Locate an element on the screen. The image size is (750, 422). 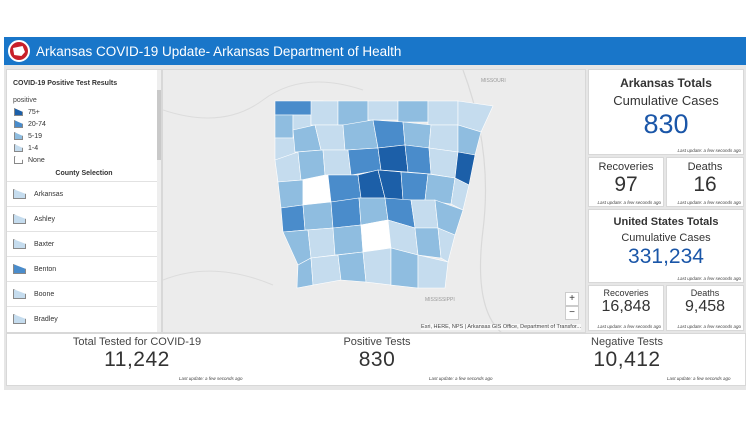
arkansas-counties is located at coordinates (384, 194).